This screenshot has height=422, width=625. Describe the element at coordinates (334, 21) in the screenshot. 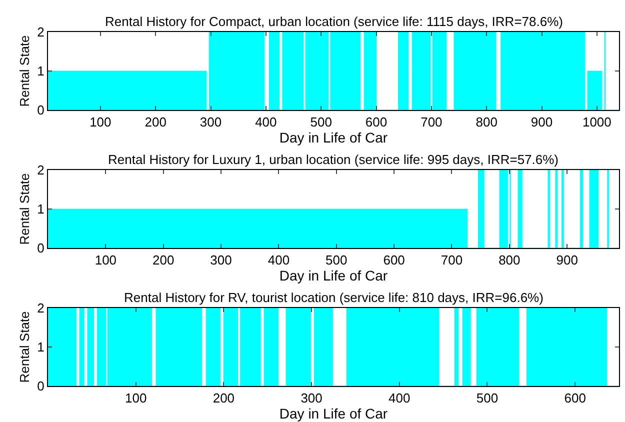

I see `chart-title: Rental History for Compact, urban location (service life: 1115 days, IRR=78.6%)` at that location.